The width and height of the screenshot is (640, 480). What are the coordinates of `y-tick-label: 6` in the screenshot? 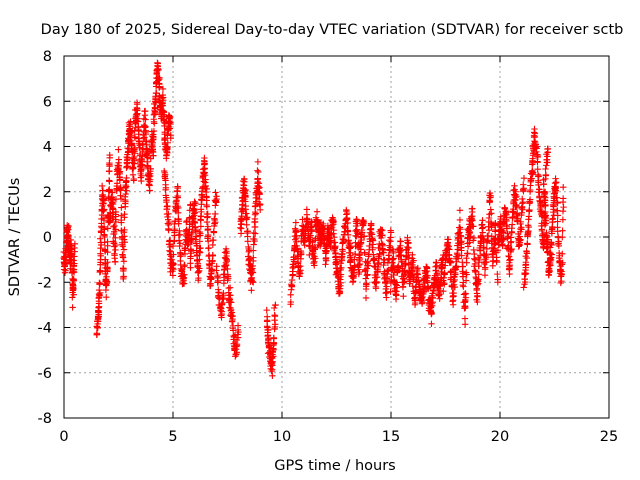 It's located at (47, 102).